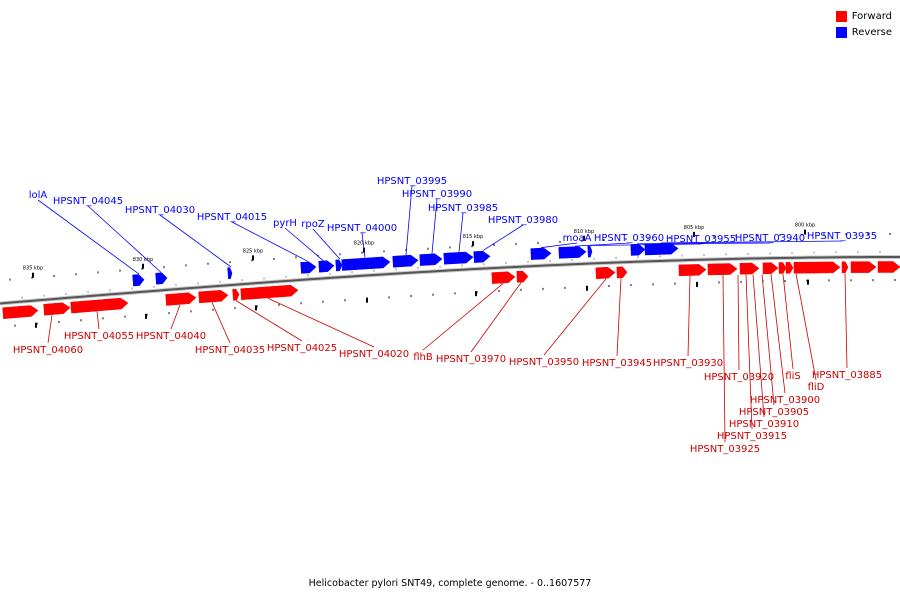 The image size is (900, 600). Describe the element at coordinates (694, 228) in the screenshot. I see `tick-label: 805 kbp` at that location.